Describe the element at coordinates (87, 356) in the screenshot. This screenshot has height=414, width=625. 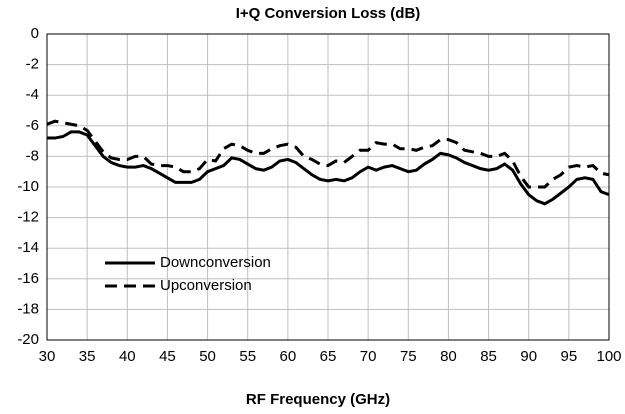
I see `x-tick-label: 35` at that location.